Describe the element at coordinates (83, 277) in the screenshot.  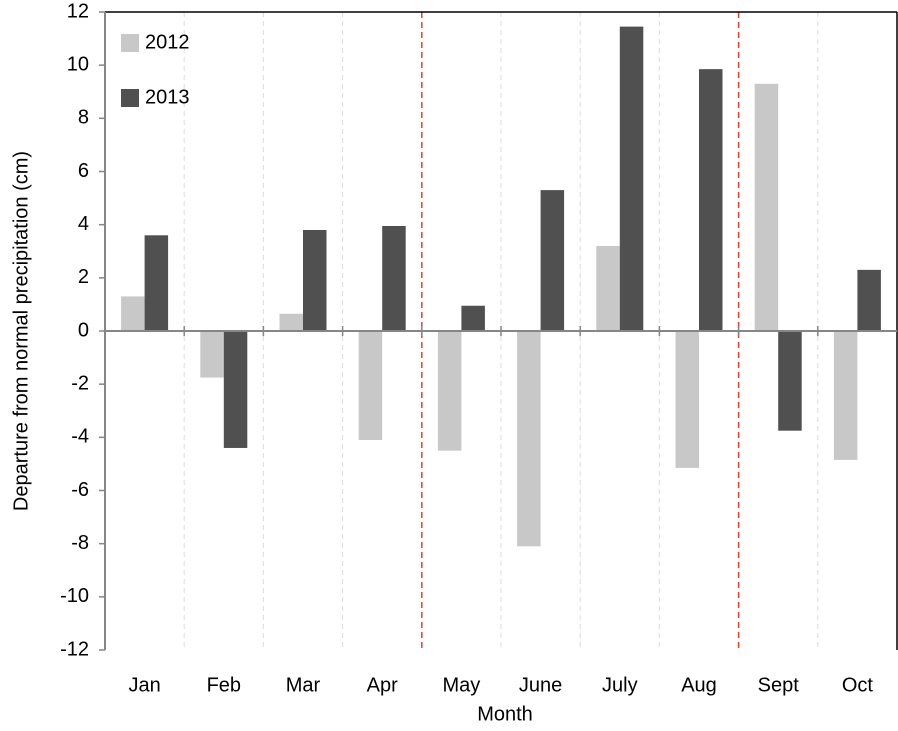
I see `y-tick-label: 2` at that location.